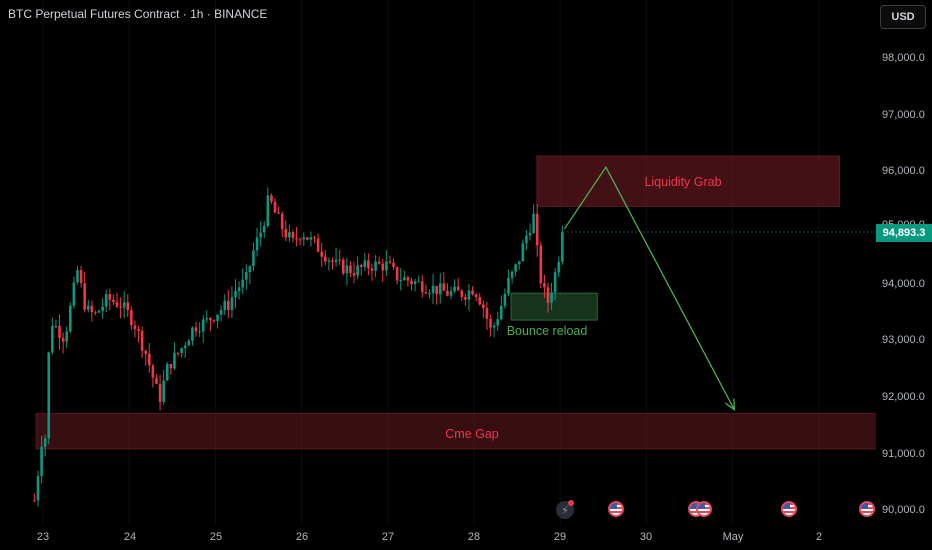 The height and width of the screenshot is (550, 932). I want to click on currency-button: USD, so click(903, 17).